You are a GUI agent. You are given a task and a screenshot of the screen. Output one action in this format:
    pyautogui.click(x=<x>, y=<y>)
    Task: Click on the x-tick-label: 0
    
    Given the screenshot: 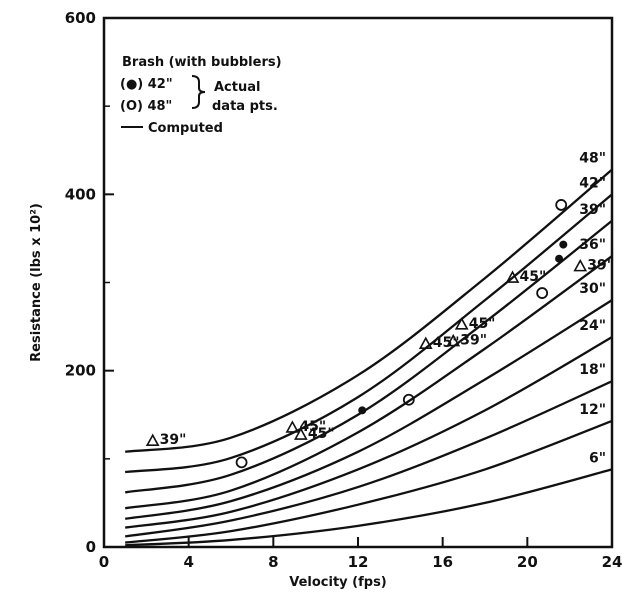 What is the action you would take?
    pyautogui.click(x=104, y=562)
    